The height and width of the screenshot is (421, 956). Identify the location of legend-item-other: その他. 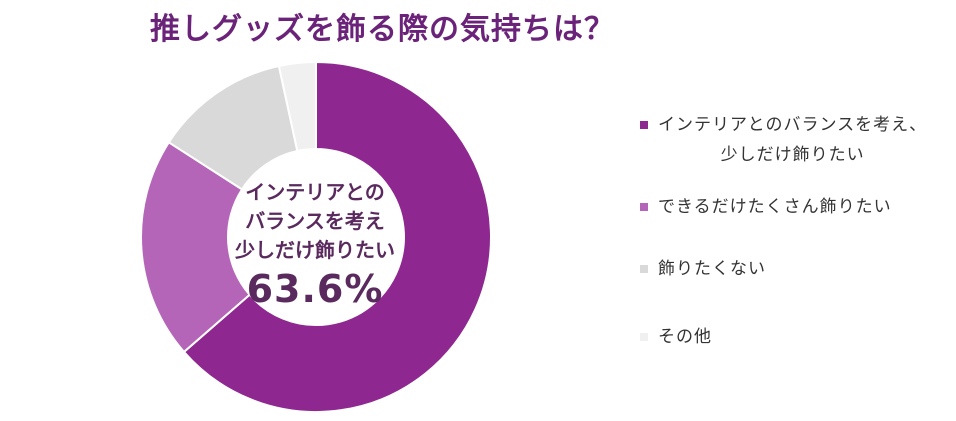
(795, 337).